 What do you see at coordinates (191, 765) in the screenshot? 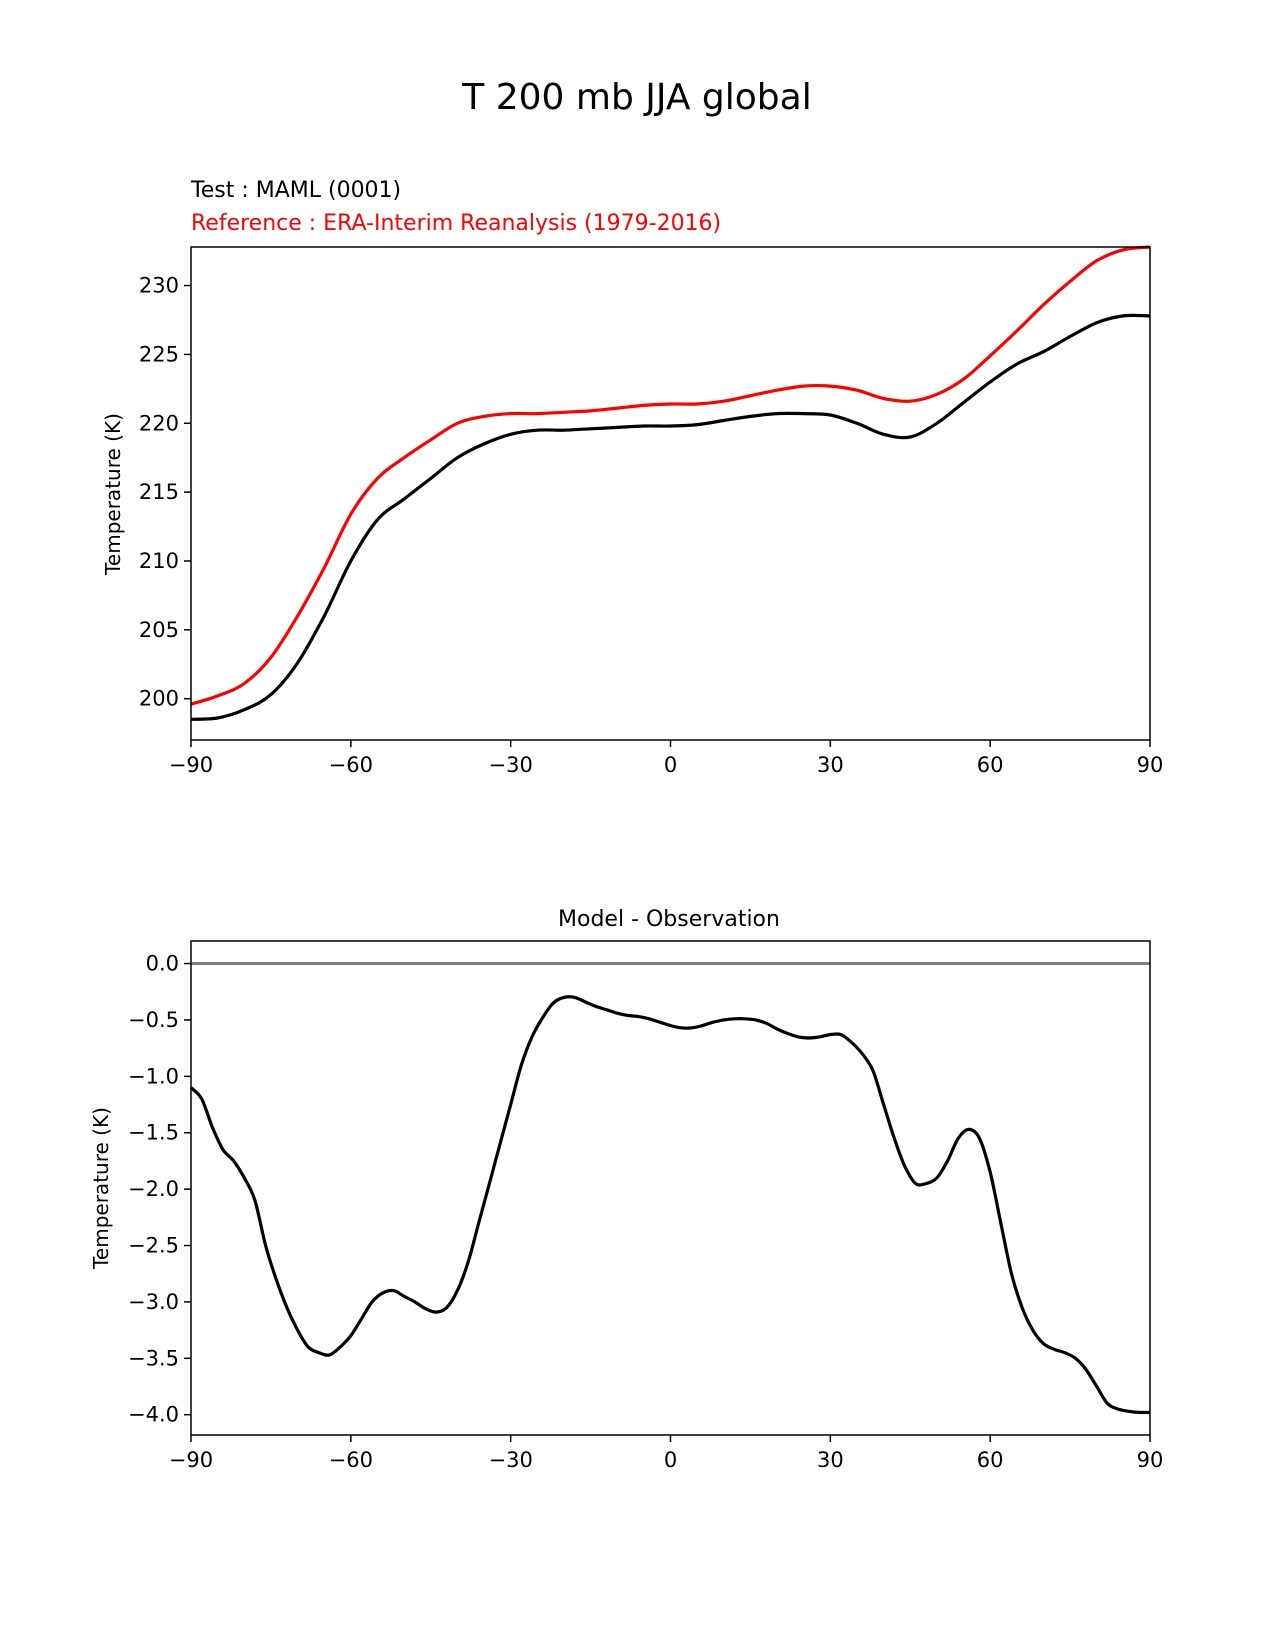
I see `top-x-tick-label: −90` at bounding box center [191, 765].